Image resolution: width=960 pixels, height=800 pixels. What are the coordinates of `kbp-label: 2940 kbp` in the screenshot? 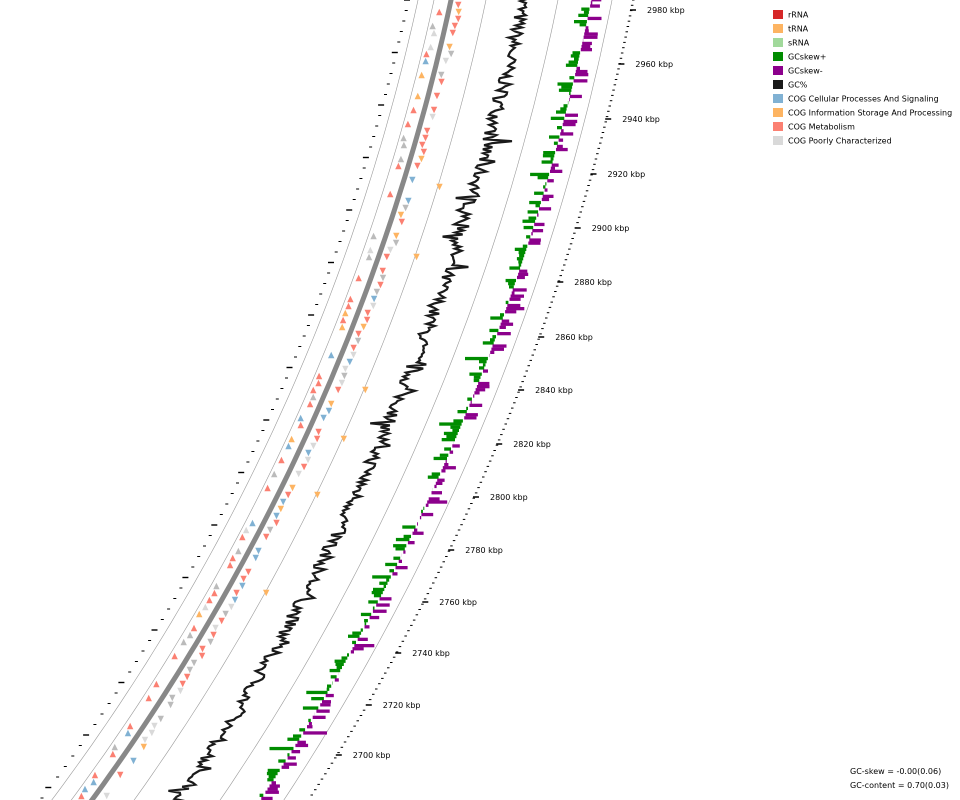 It's located at (641, 119).